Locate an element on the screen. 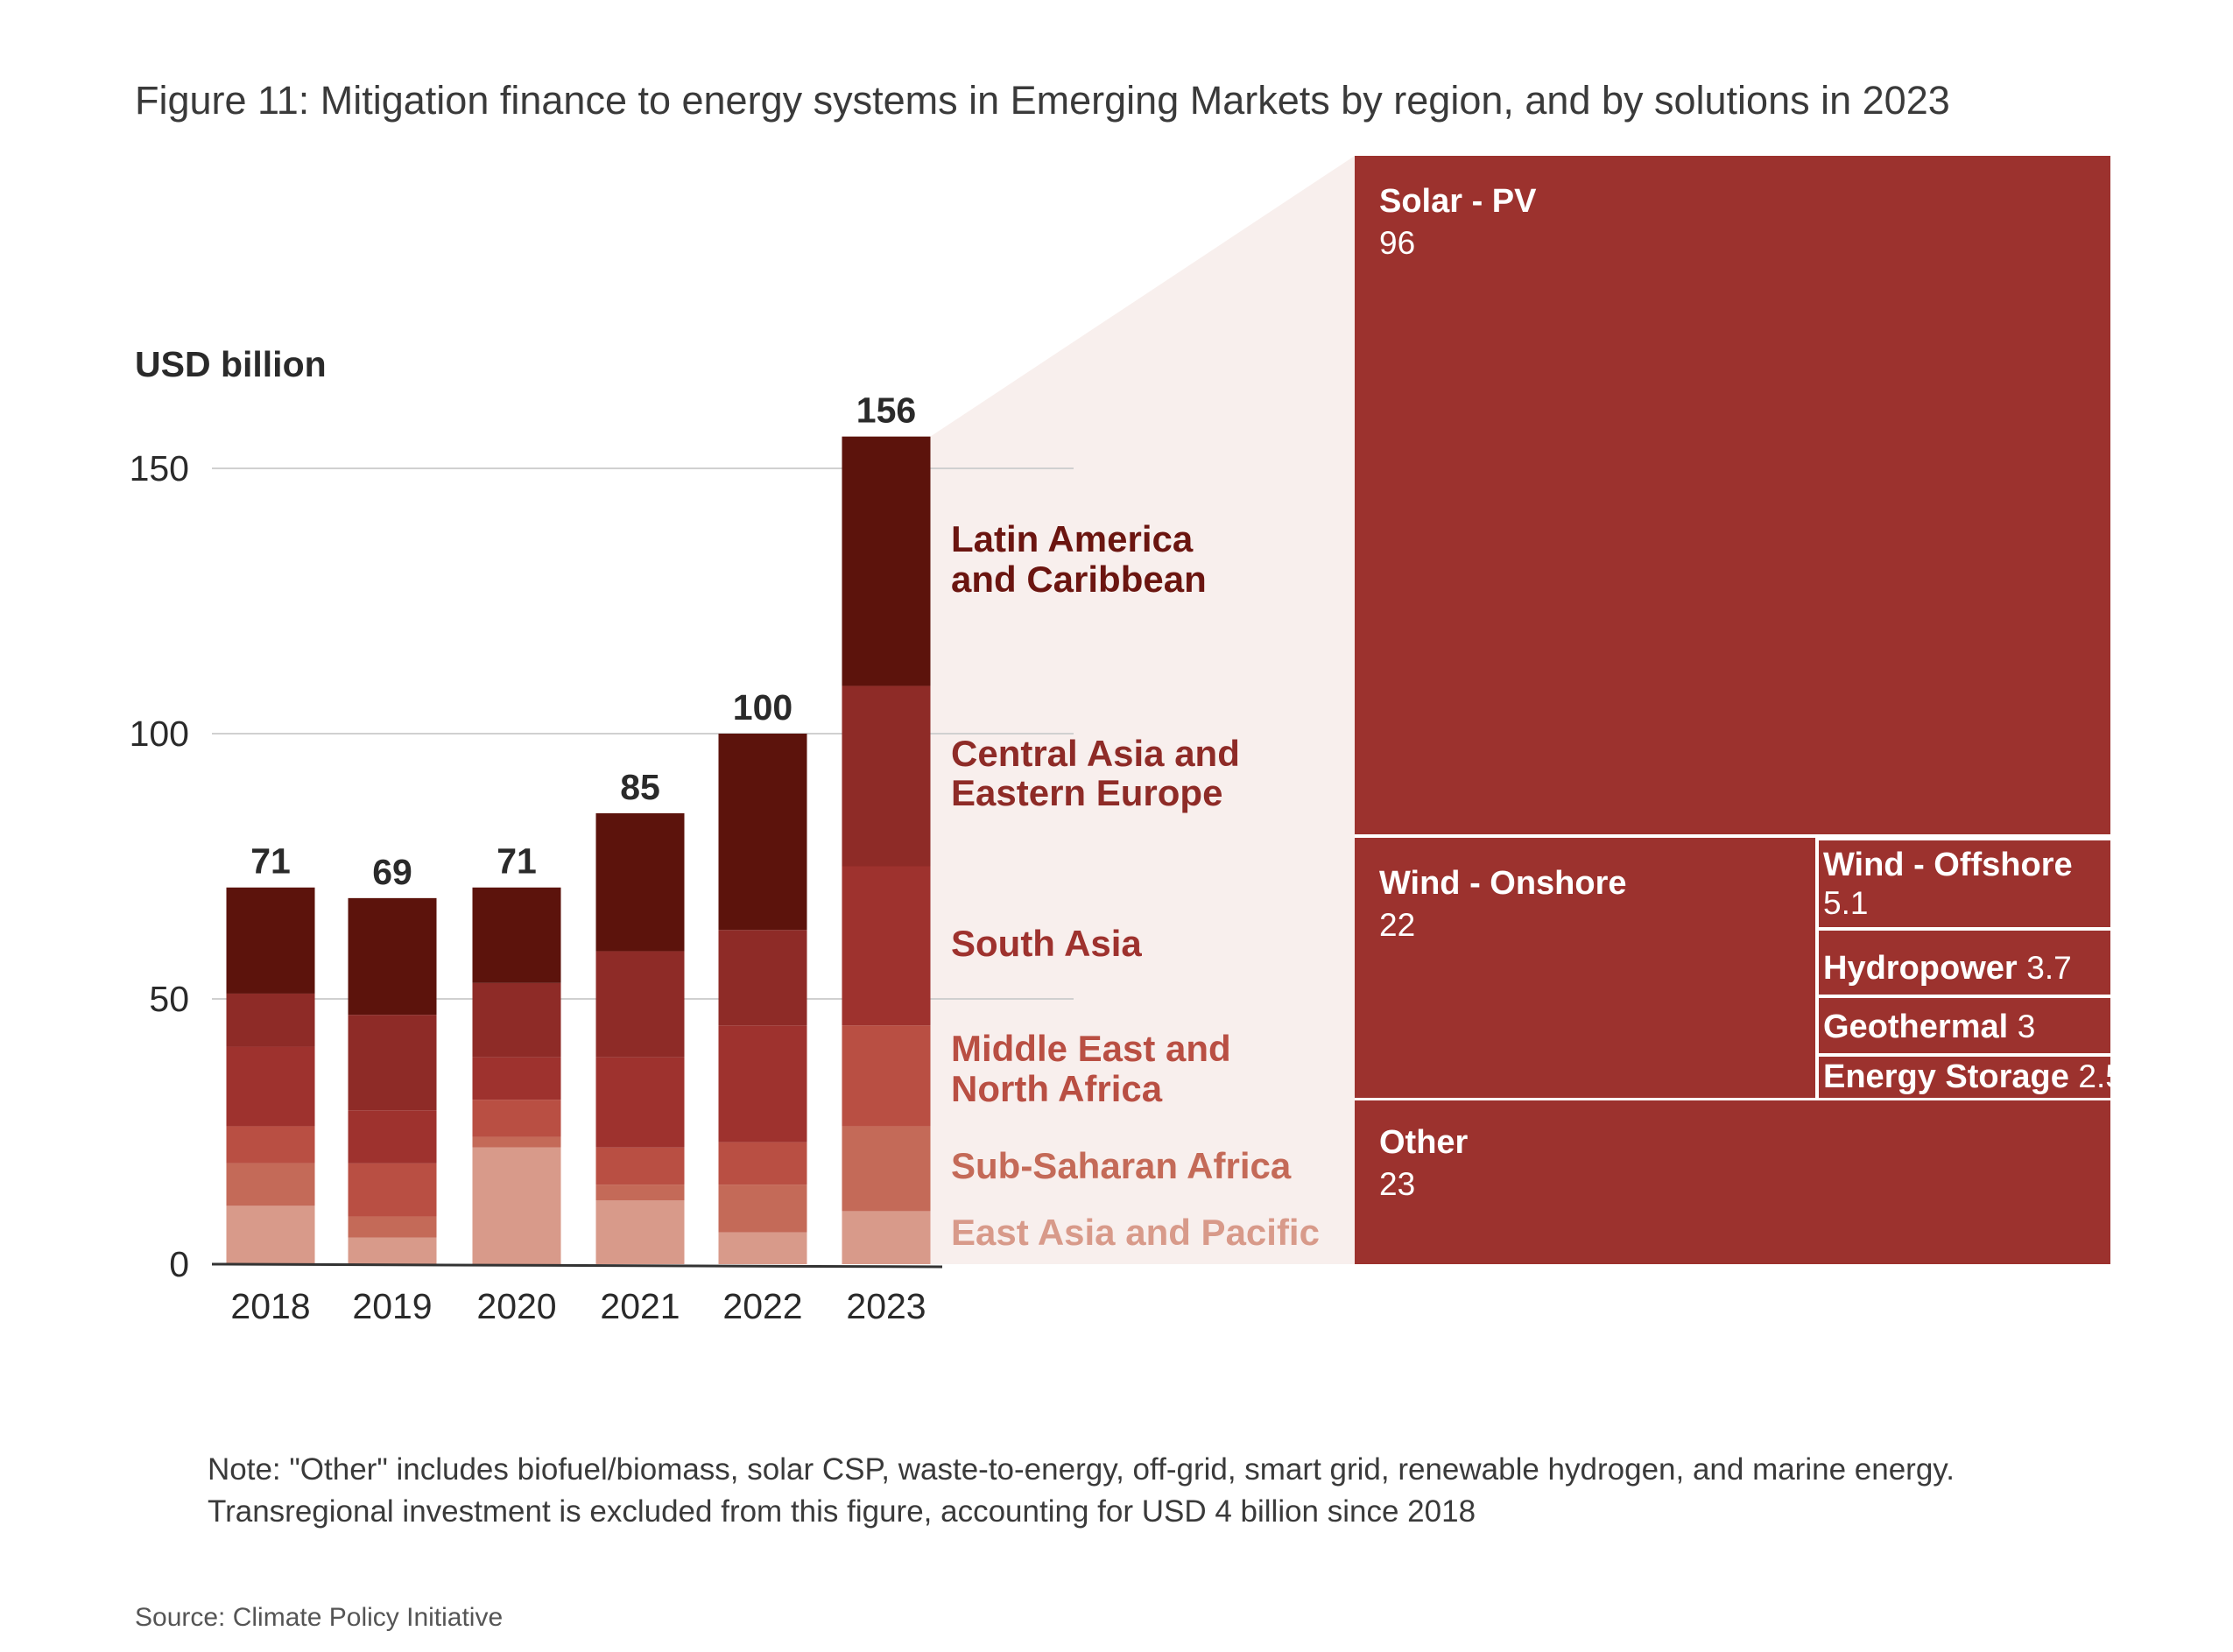  region-label: Sub-Saharan Africa is located at coordinates (1121, 1165).